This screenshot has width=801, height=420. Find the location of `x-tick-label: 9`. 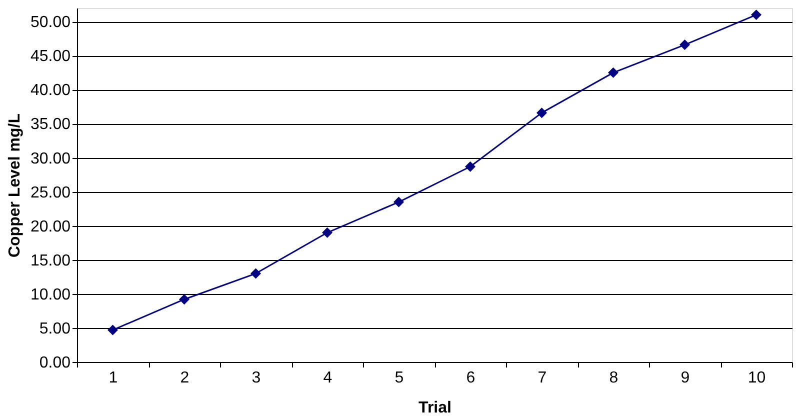

x-tick-label: 9 is located at coordinates (685, 378).